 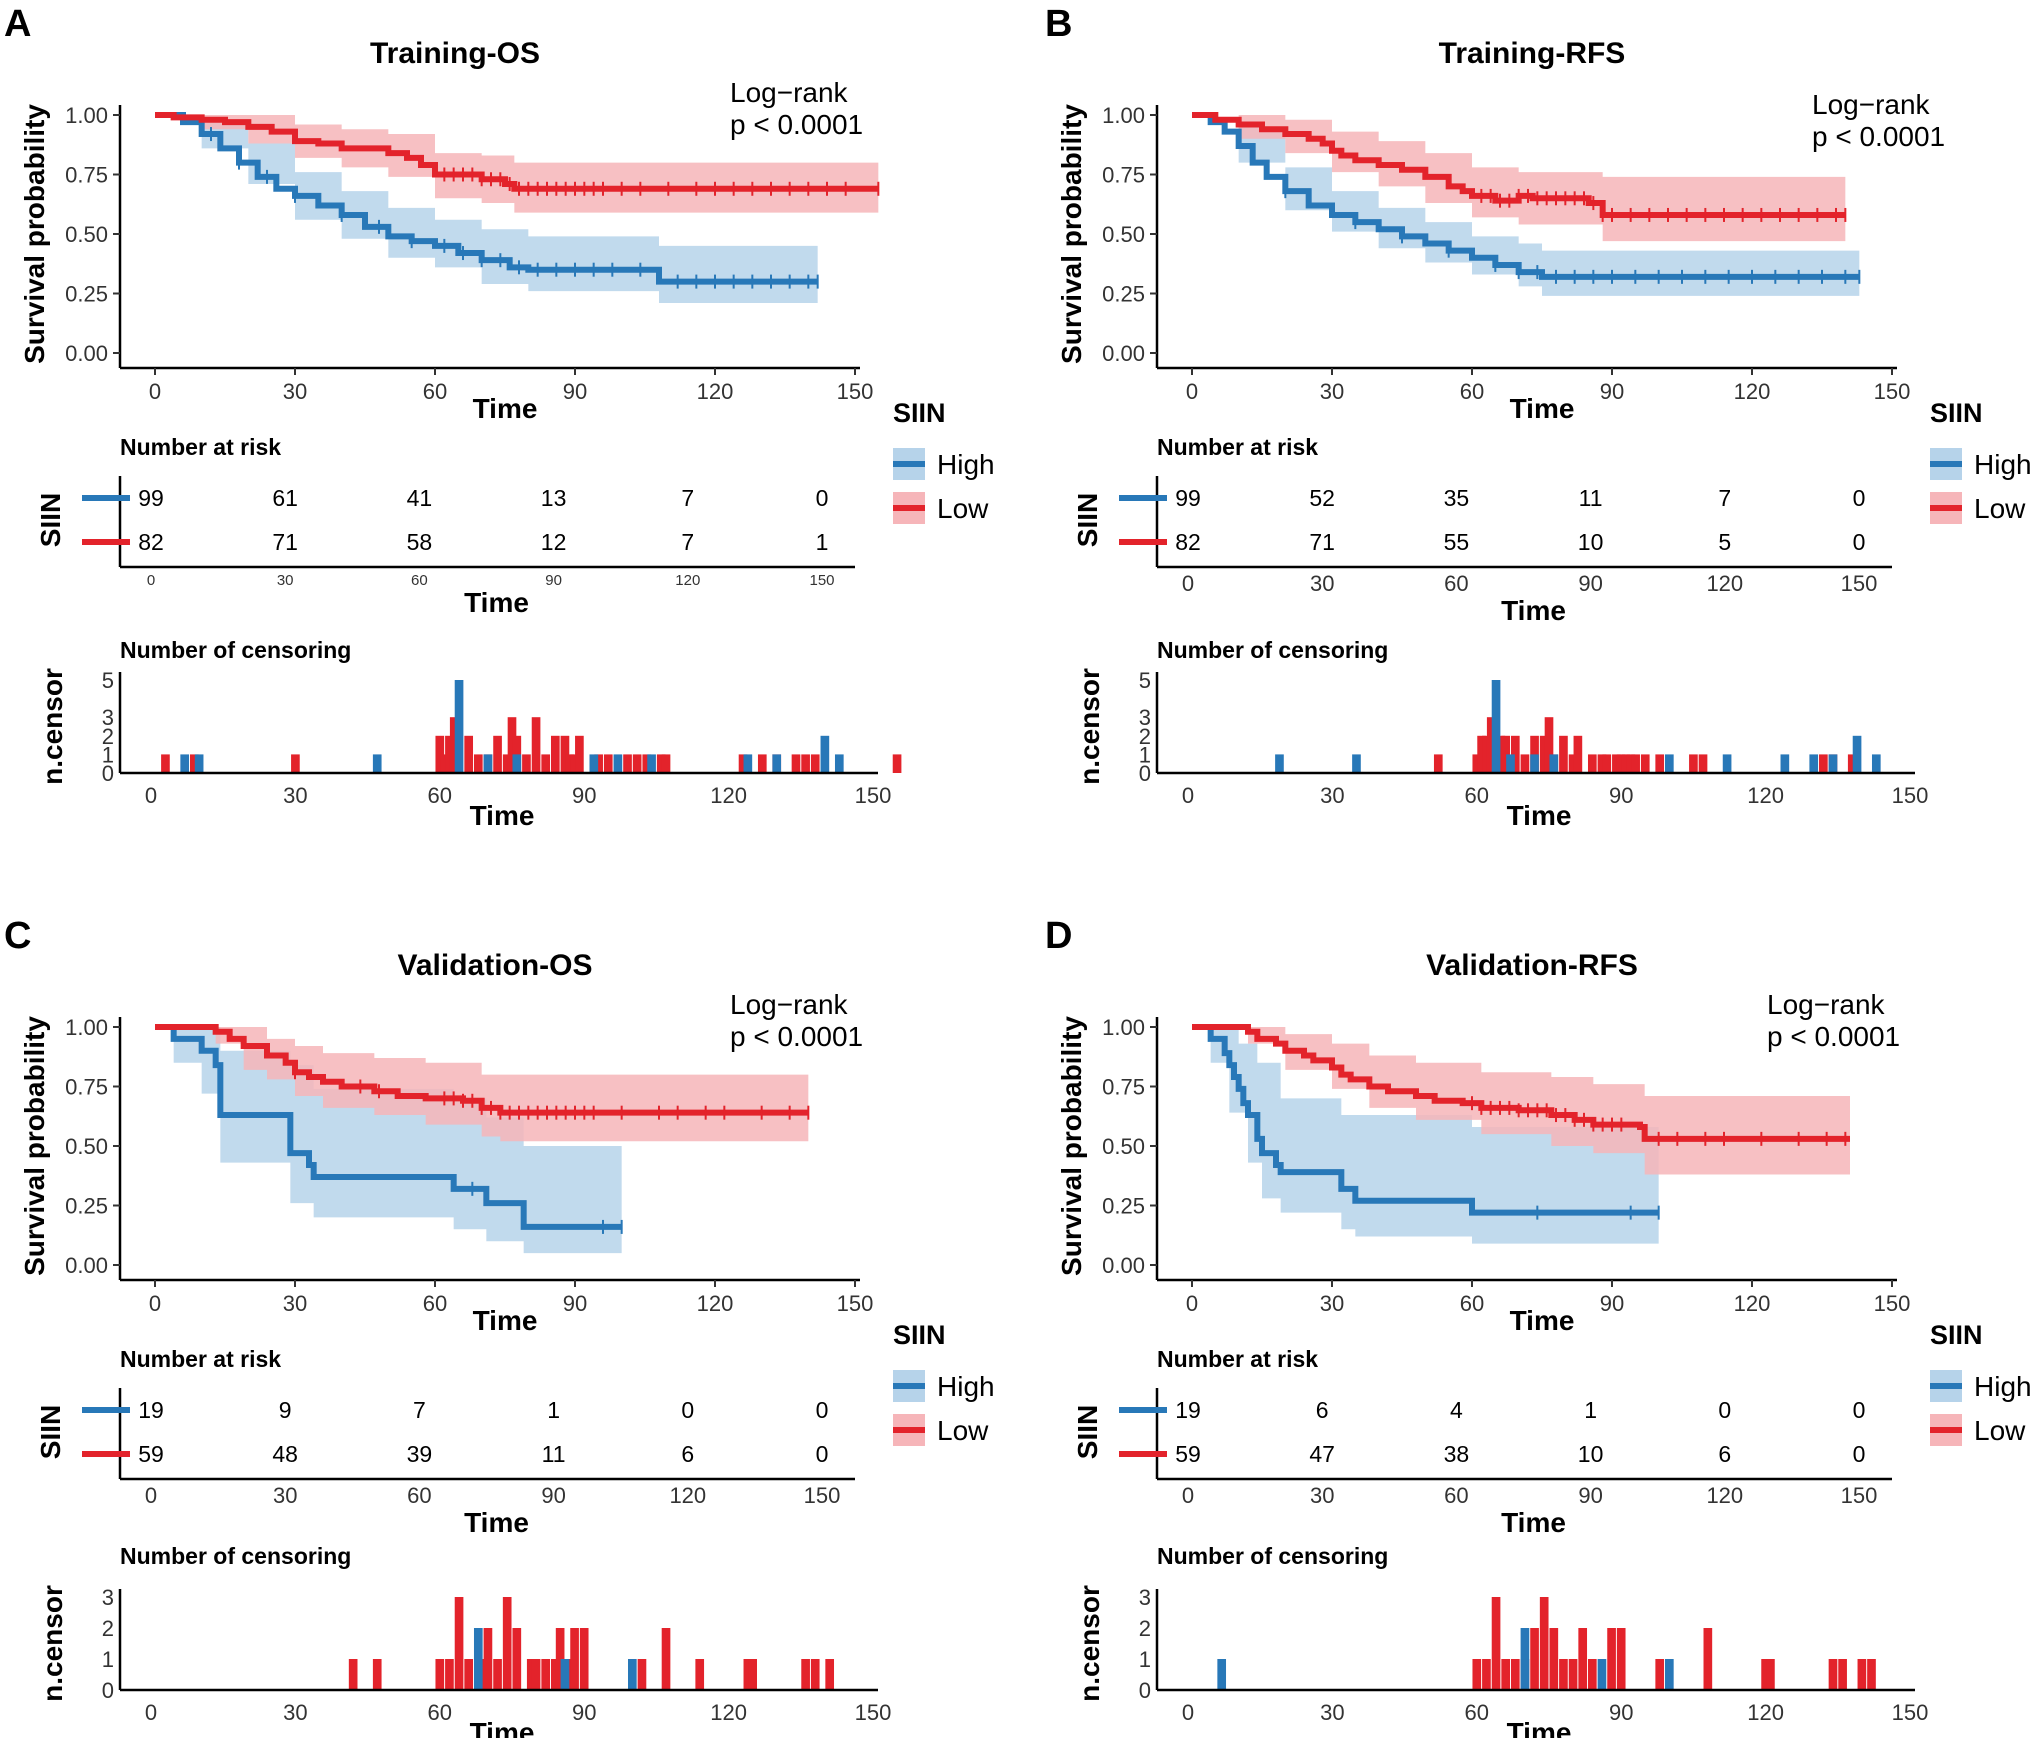 What do you see at coordinates (553, 1495) in the screenshot?
I see `risk-x-tick-label: 90` at bounding box center [553, 1495].